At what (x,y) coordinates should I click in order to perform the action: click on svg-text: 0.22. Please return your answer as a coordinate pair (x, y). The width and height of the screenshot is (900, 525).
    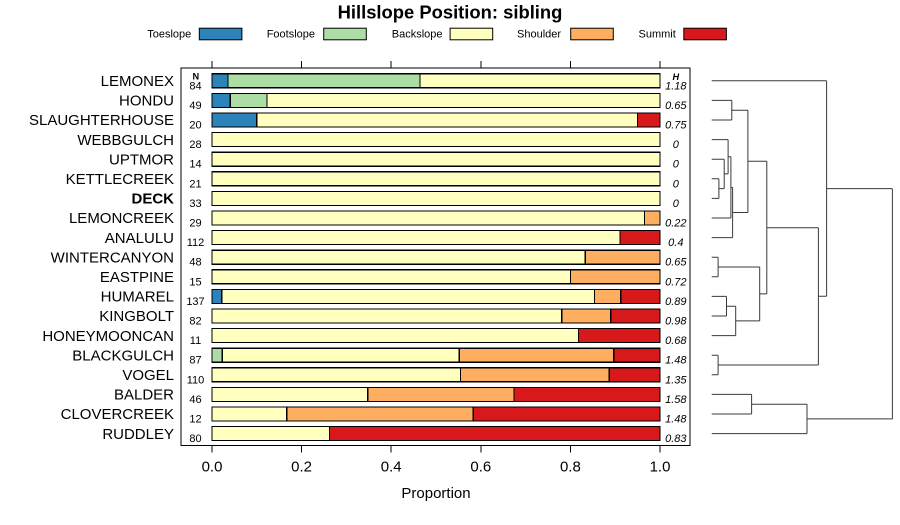
    Looking at the image, I should click on (675, 224).